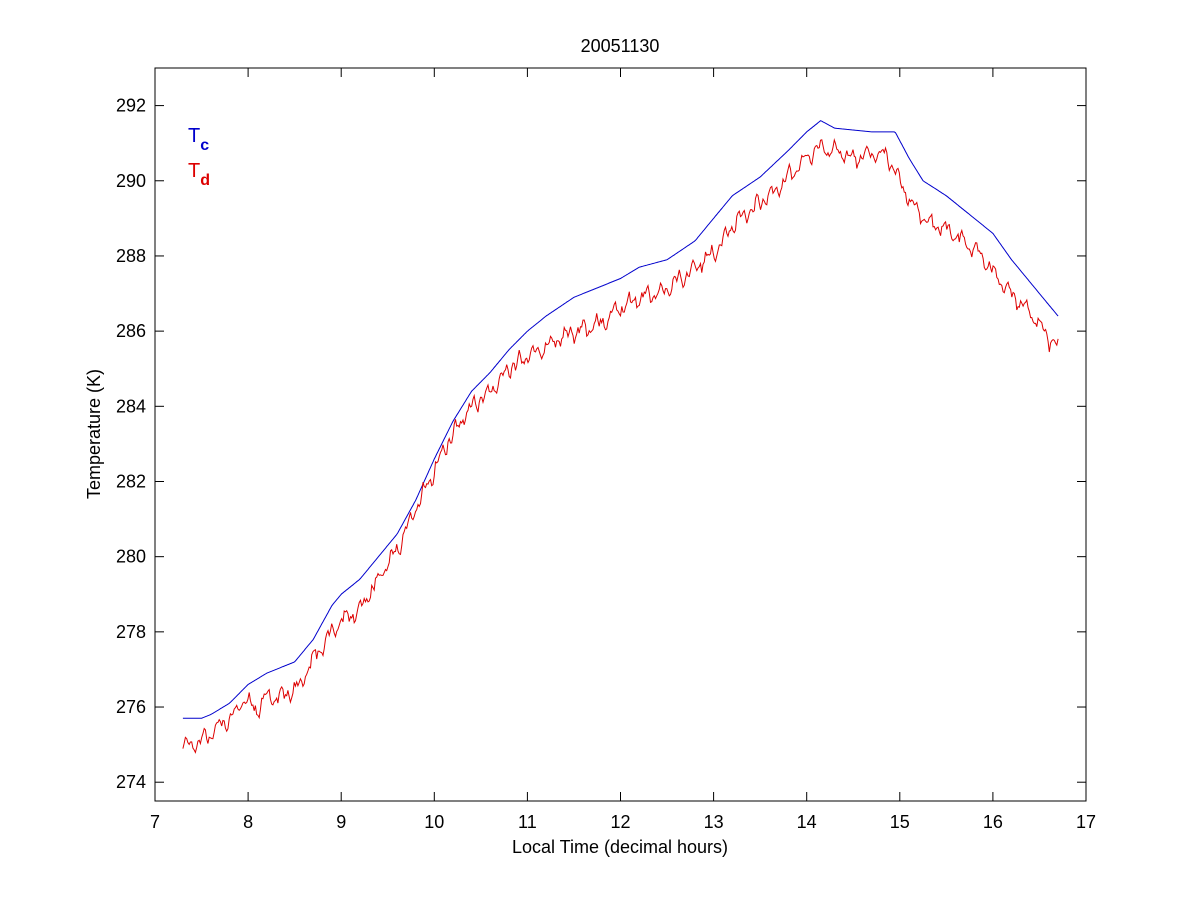  I want to click on y-tick-label: 278, so click(131, 632).